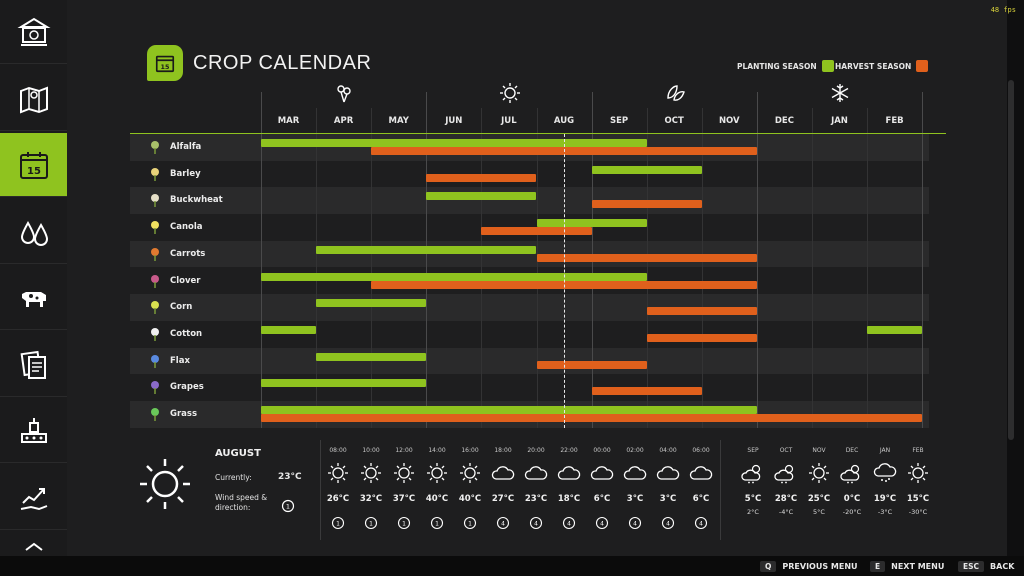 This screenshot has height=576, width=1024. I want to click on sidebar-item-animals, so click(33, 298).